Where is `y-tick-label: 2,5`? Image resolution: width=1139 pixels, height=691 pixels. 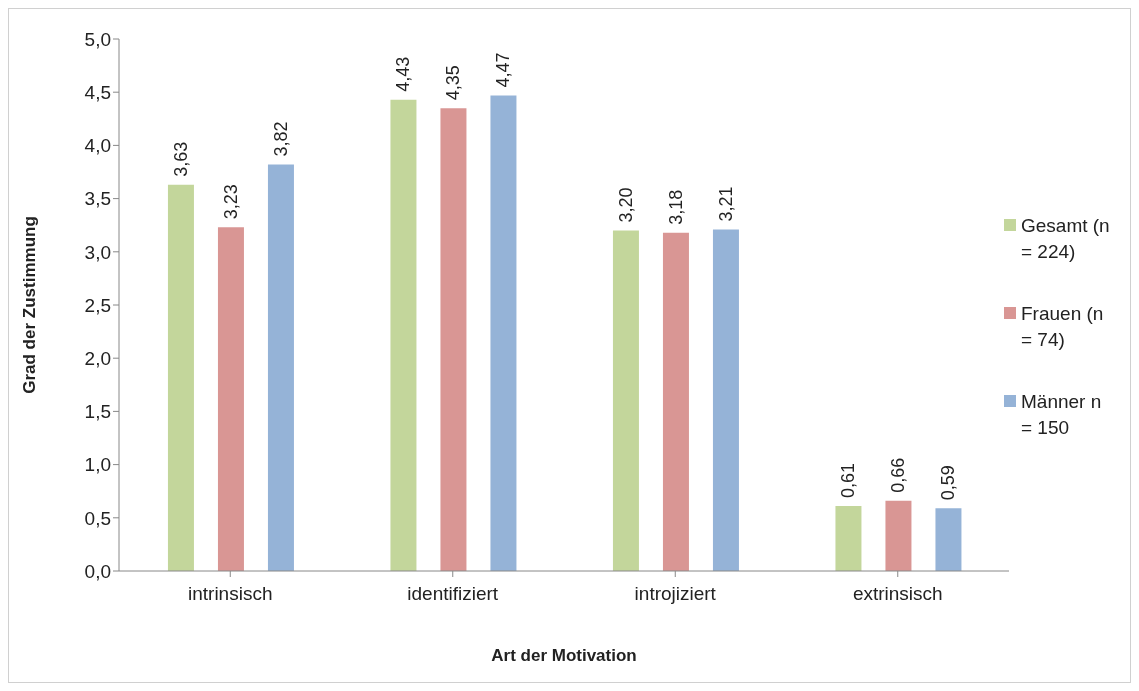 y-tick-label: 2,5 is located at coordinates (97, 305).